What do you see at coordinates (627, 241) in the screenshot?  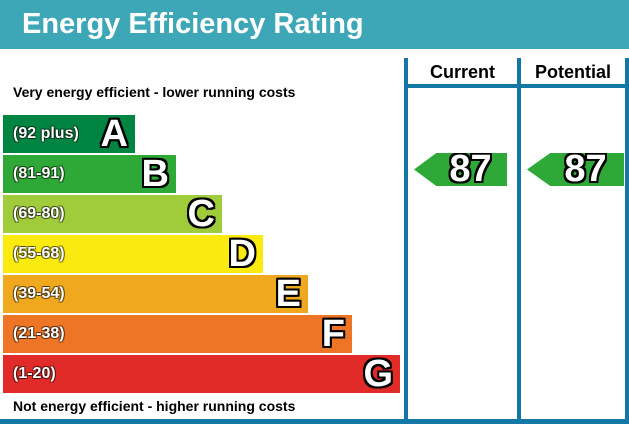 I see `potential-column-right-border` at bounding box center [627, 241].